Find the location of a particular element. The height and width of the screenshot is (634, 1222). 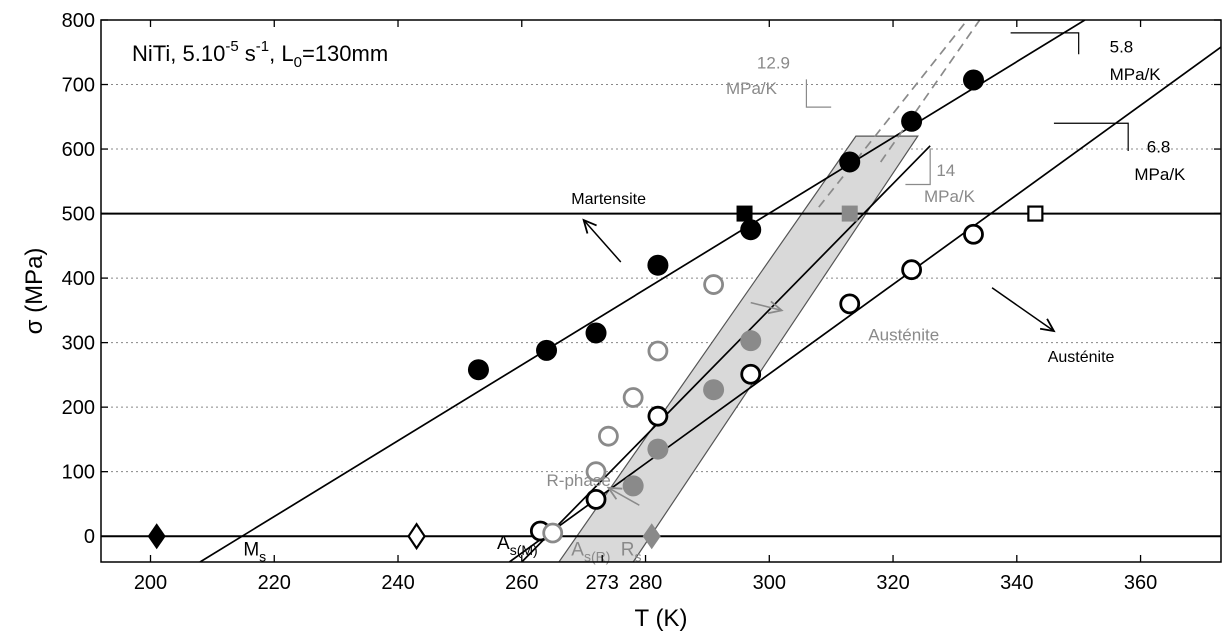

y-tick-label: 700 is located at coordinates (78, 86).